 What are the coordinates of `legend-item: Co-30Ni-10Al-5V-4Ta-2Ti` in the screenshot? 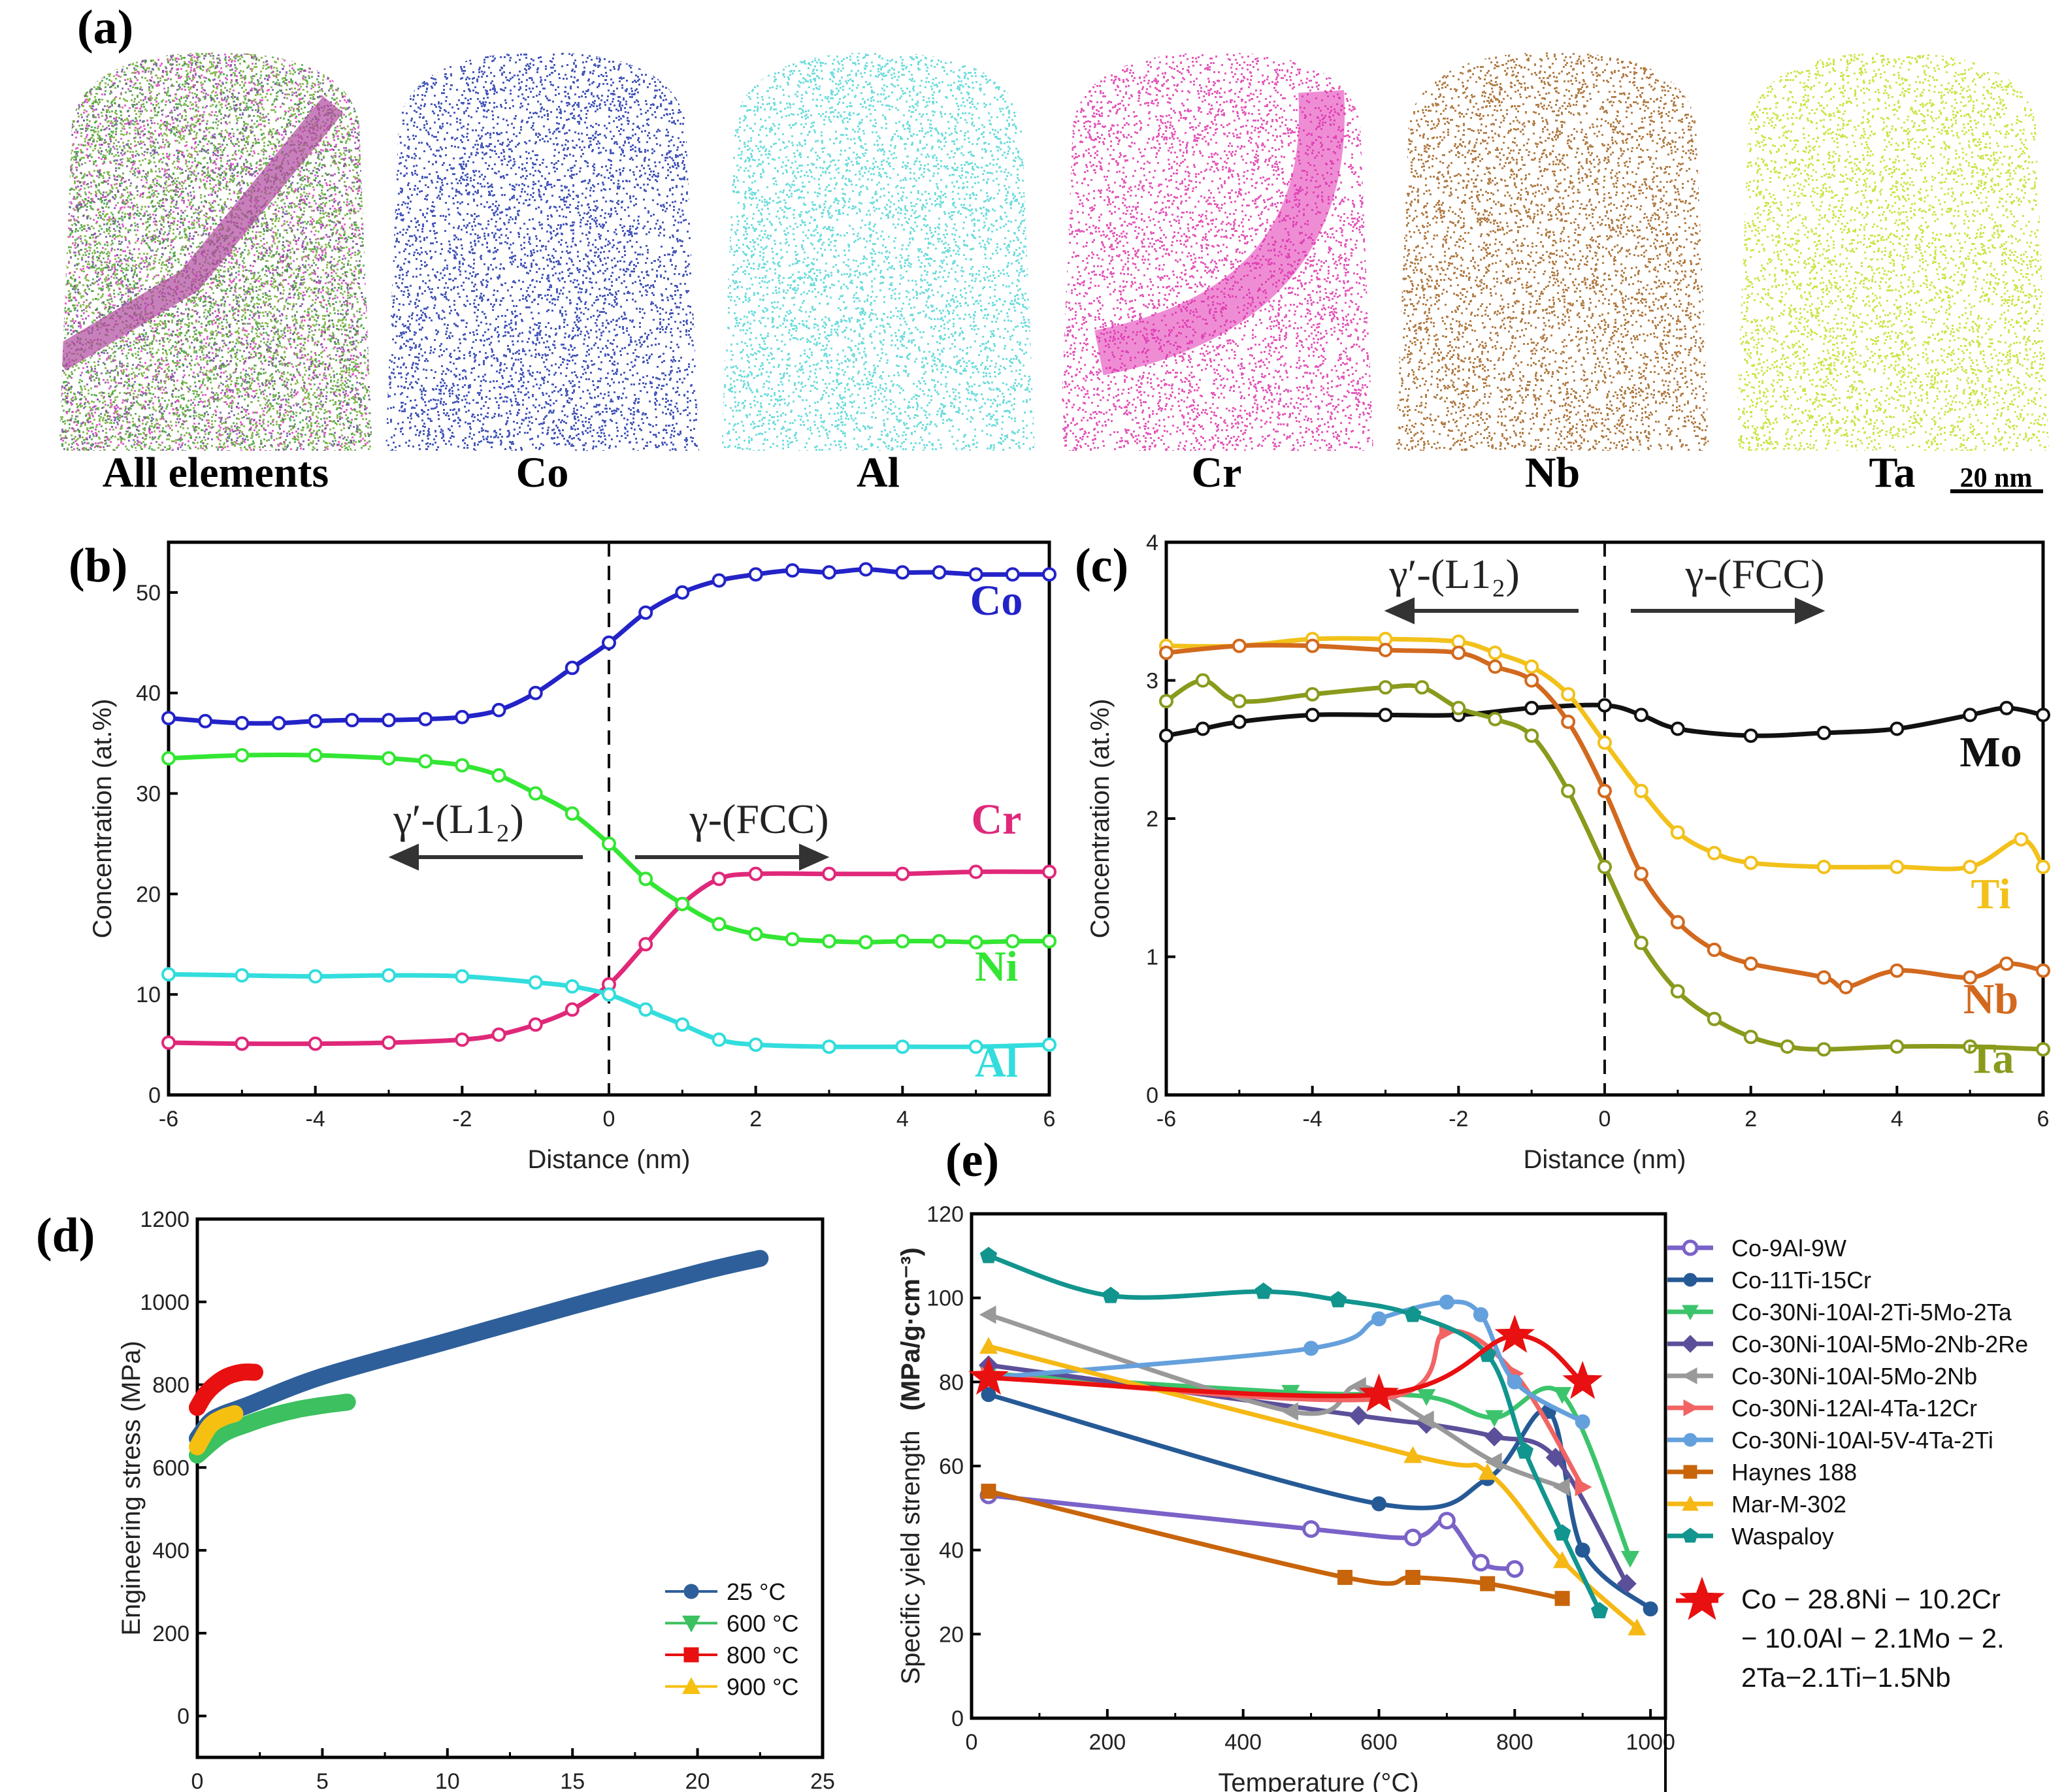 It's located at (1830, 1440).